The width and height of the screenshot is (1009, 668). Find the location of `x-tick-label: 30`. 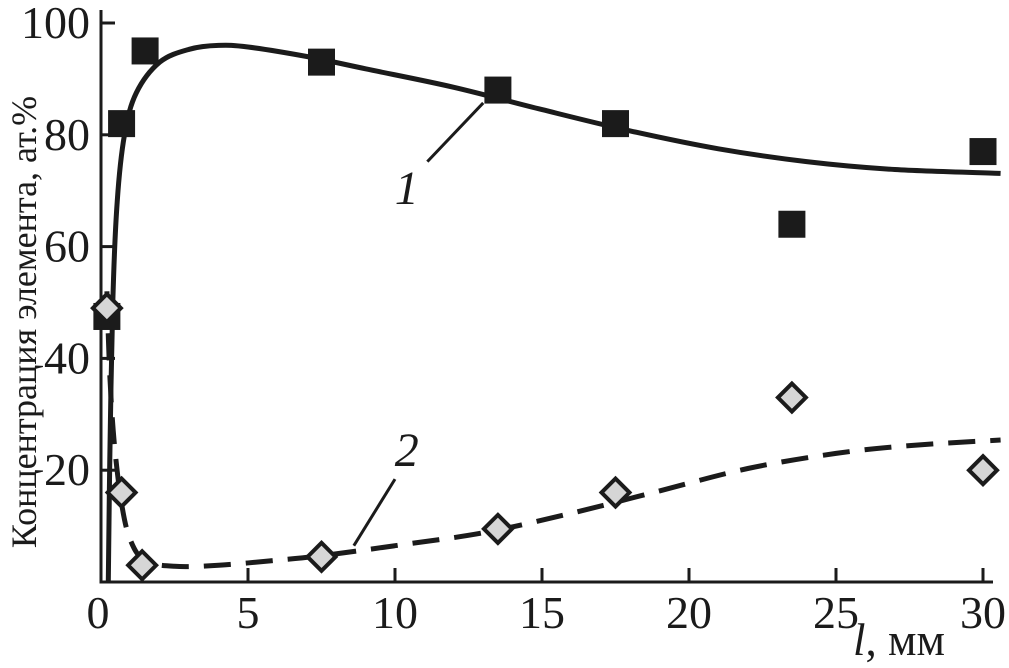

x-tick-label: 30 is located at coordinates (983, 612).